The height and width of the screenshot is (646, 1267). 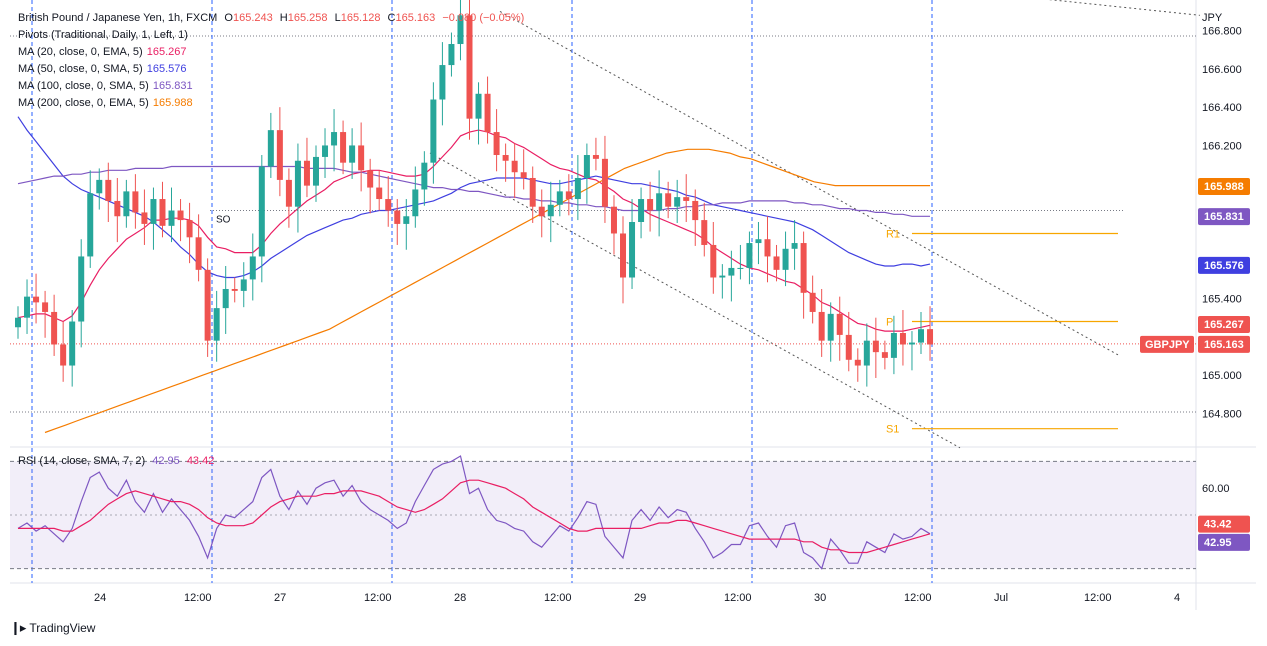 What do you see at coordinates (307, 18) in the screenshot?
I see `high-value: 165.258` at bounding box center [307, 18].